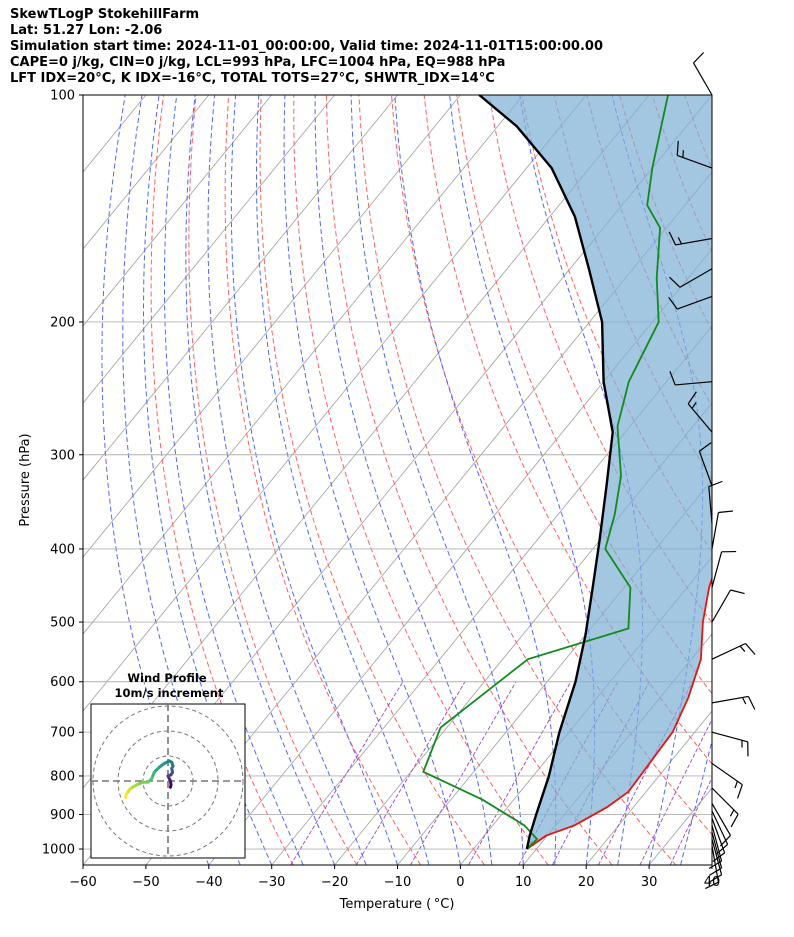  What do you see at coordinates (586, 882) in the screenshot?
I see `x-tick-label: 20` at bounding box center [586, 882].